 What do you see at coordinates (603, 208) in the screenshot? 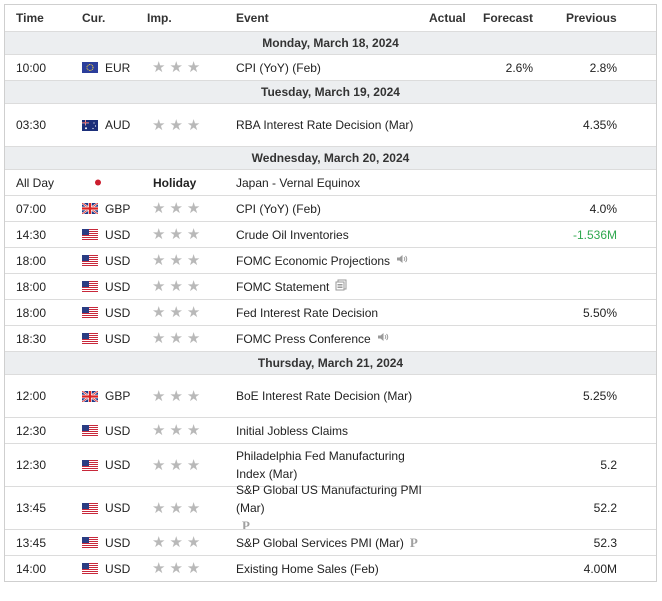
I see `event-previous: 4.0%` at bounding box center [603, 208].